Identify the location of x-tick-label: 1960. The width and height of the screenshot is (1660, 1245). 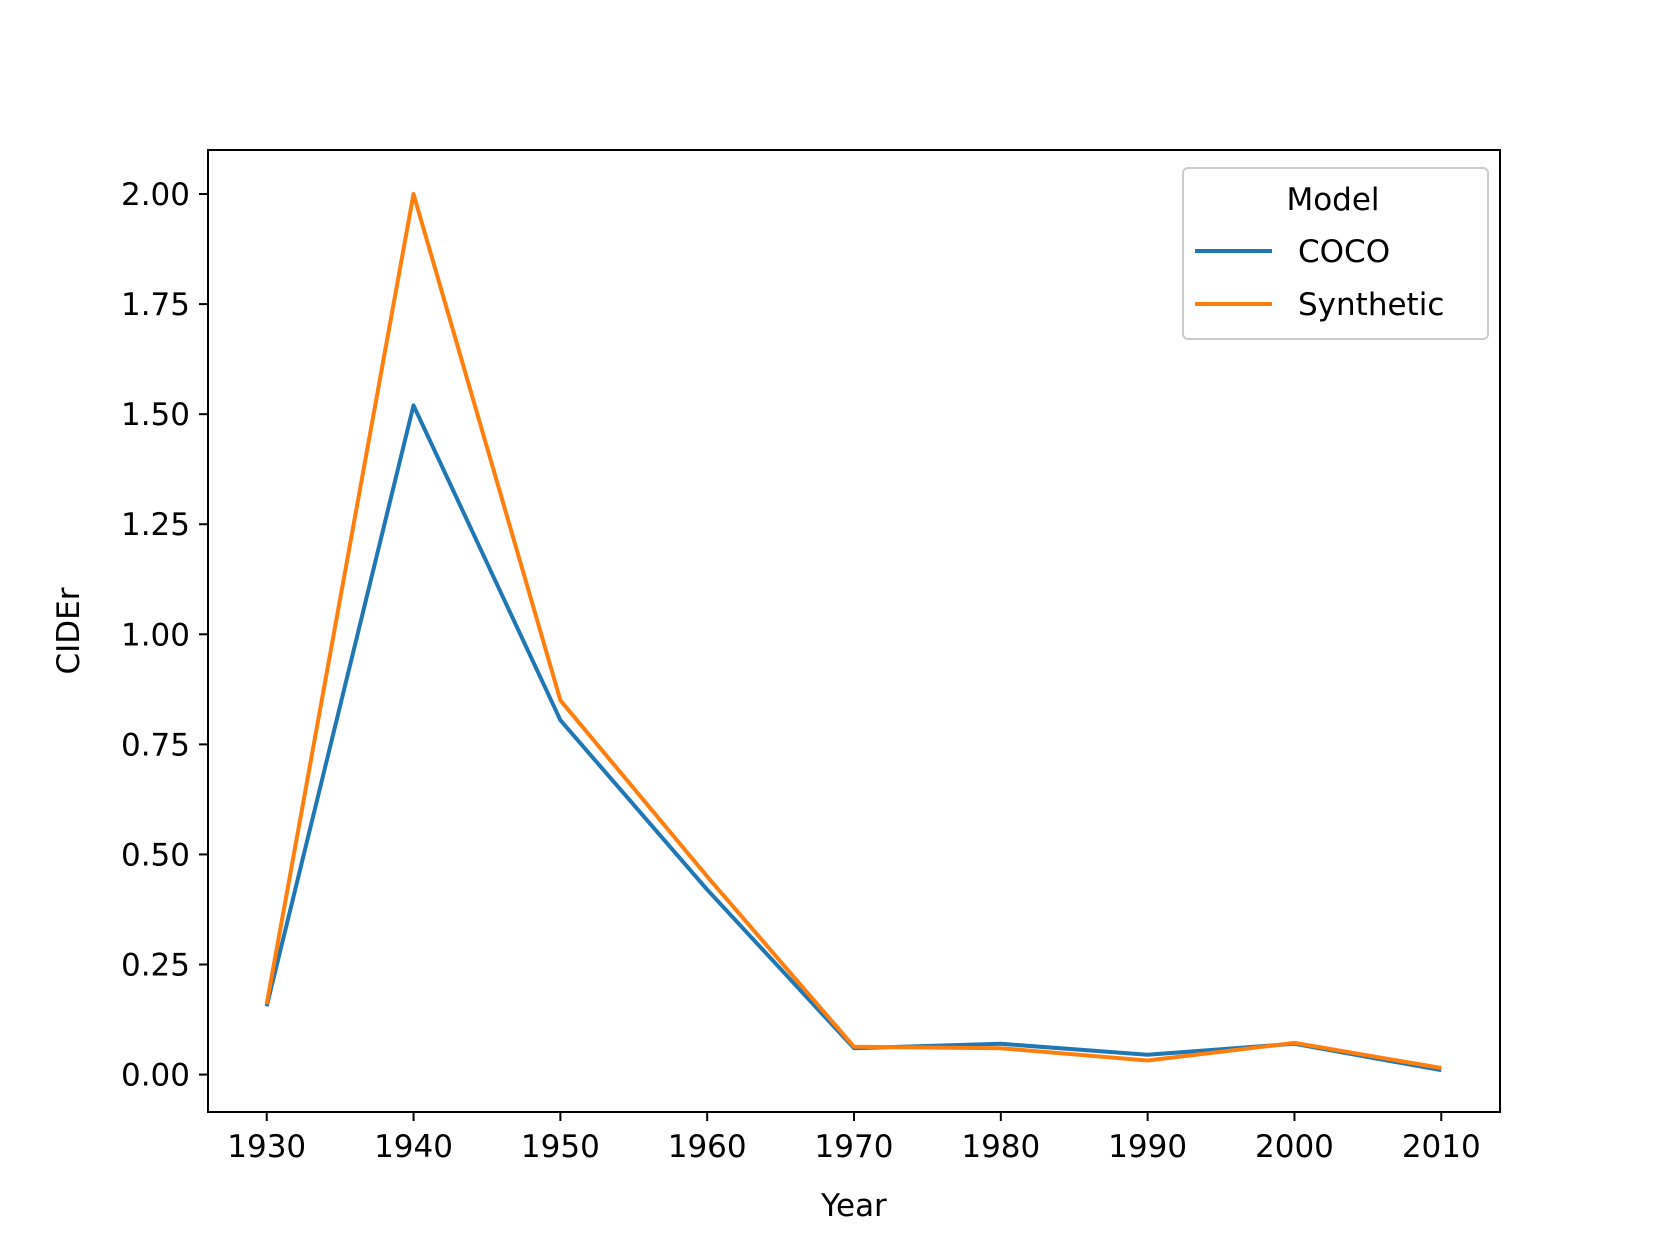
(707, 1147).